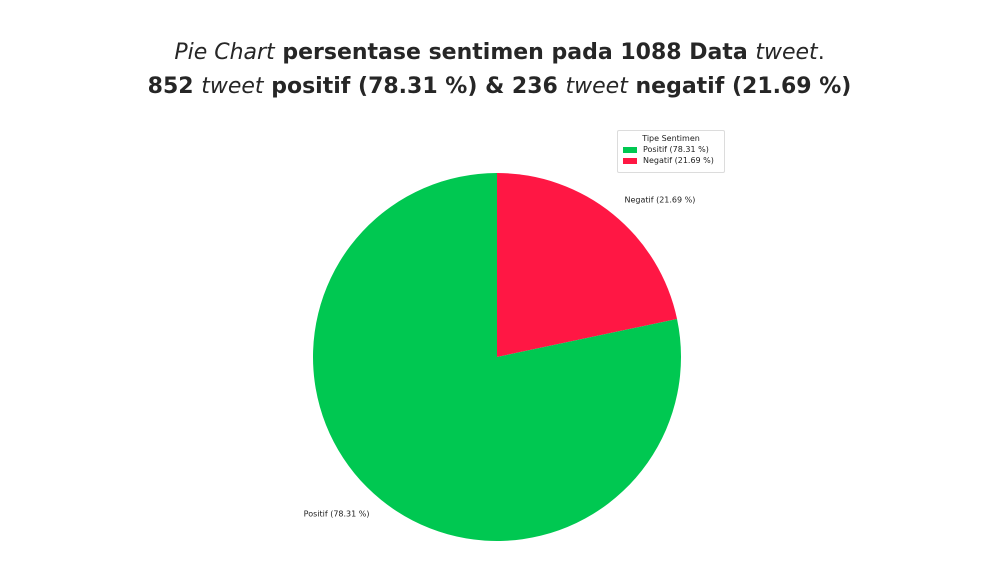 The width and height of the screenshot is (999, 587). What do you see at coordinates (587, 265) in the screenshot?
I see `pie-slice-negatif` at bounding box center [587, 265].